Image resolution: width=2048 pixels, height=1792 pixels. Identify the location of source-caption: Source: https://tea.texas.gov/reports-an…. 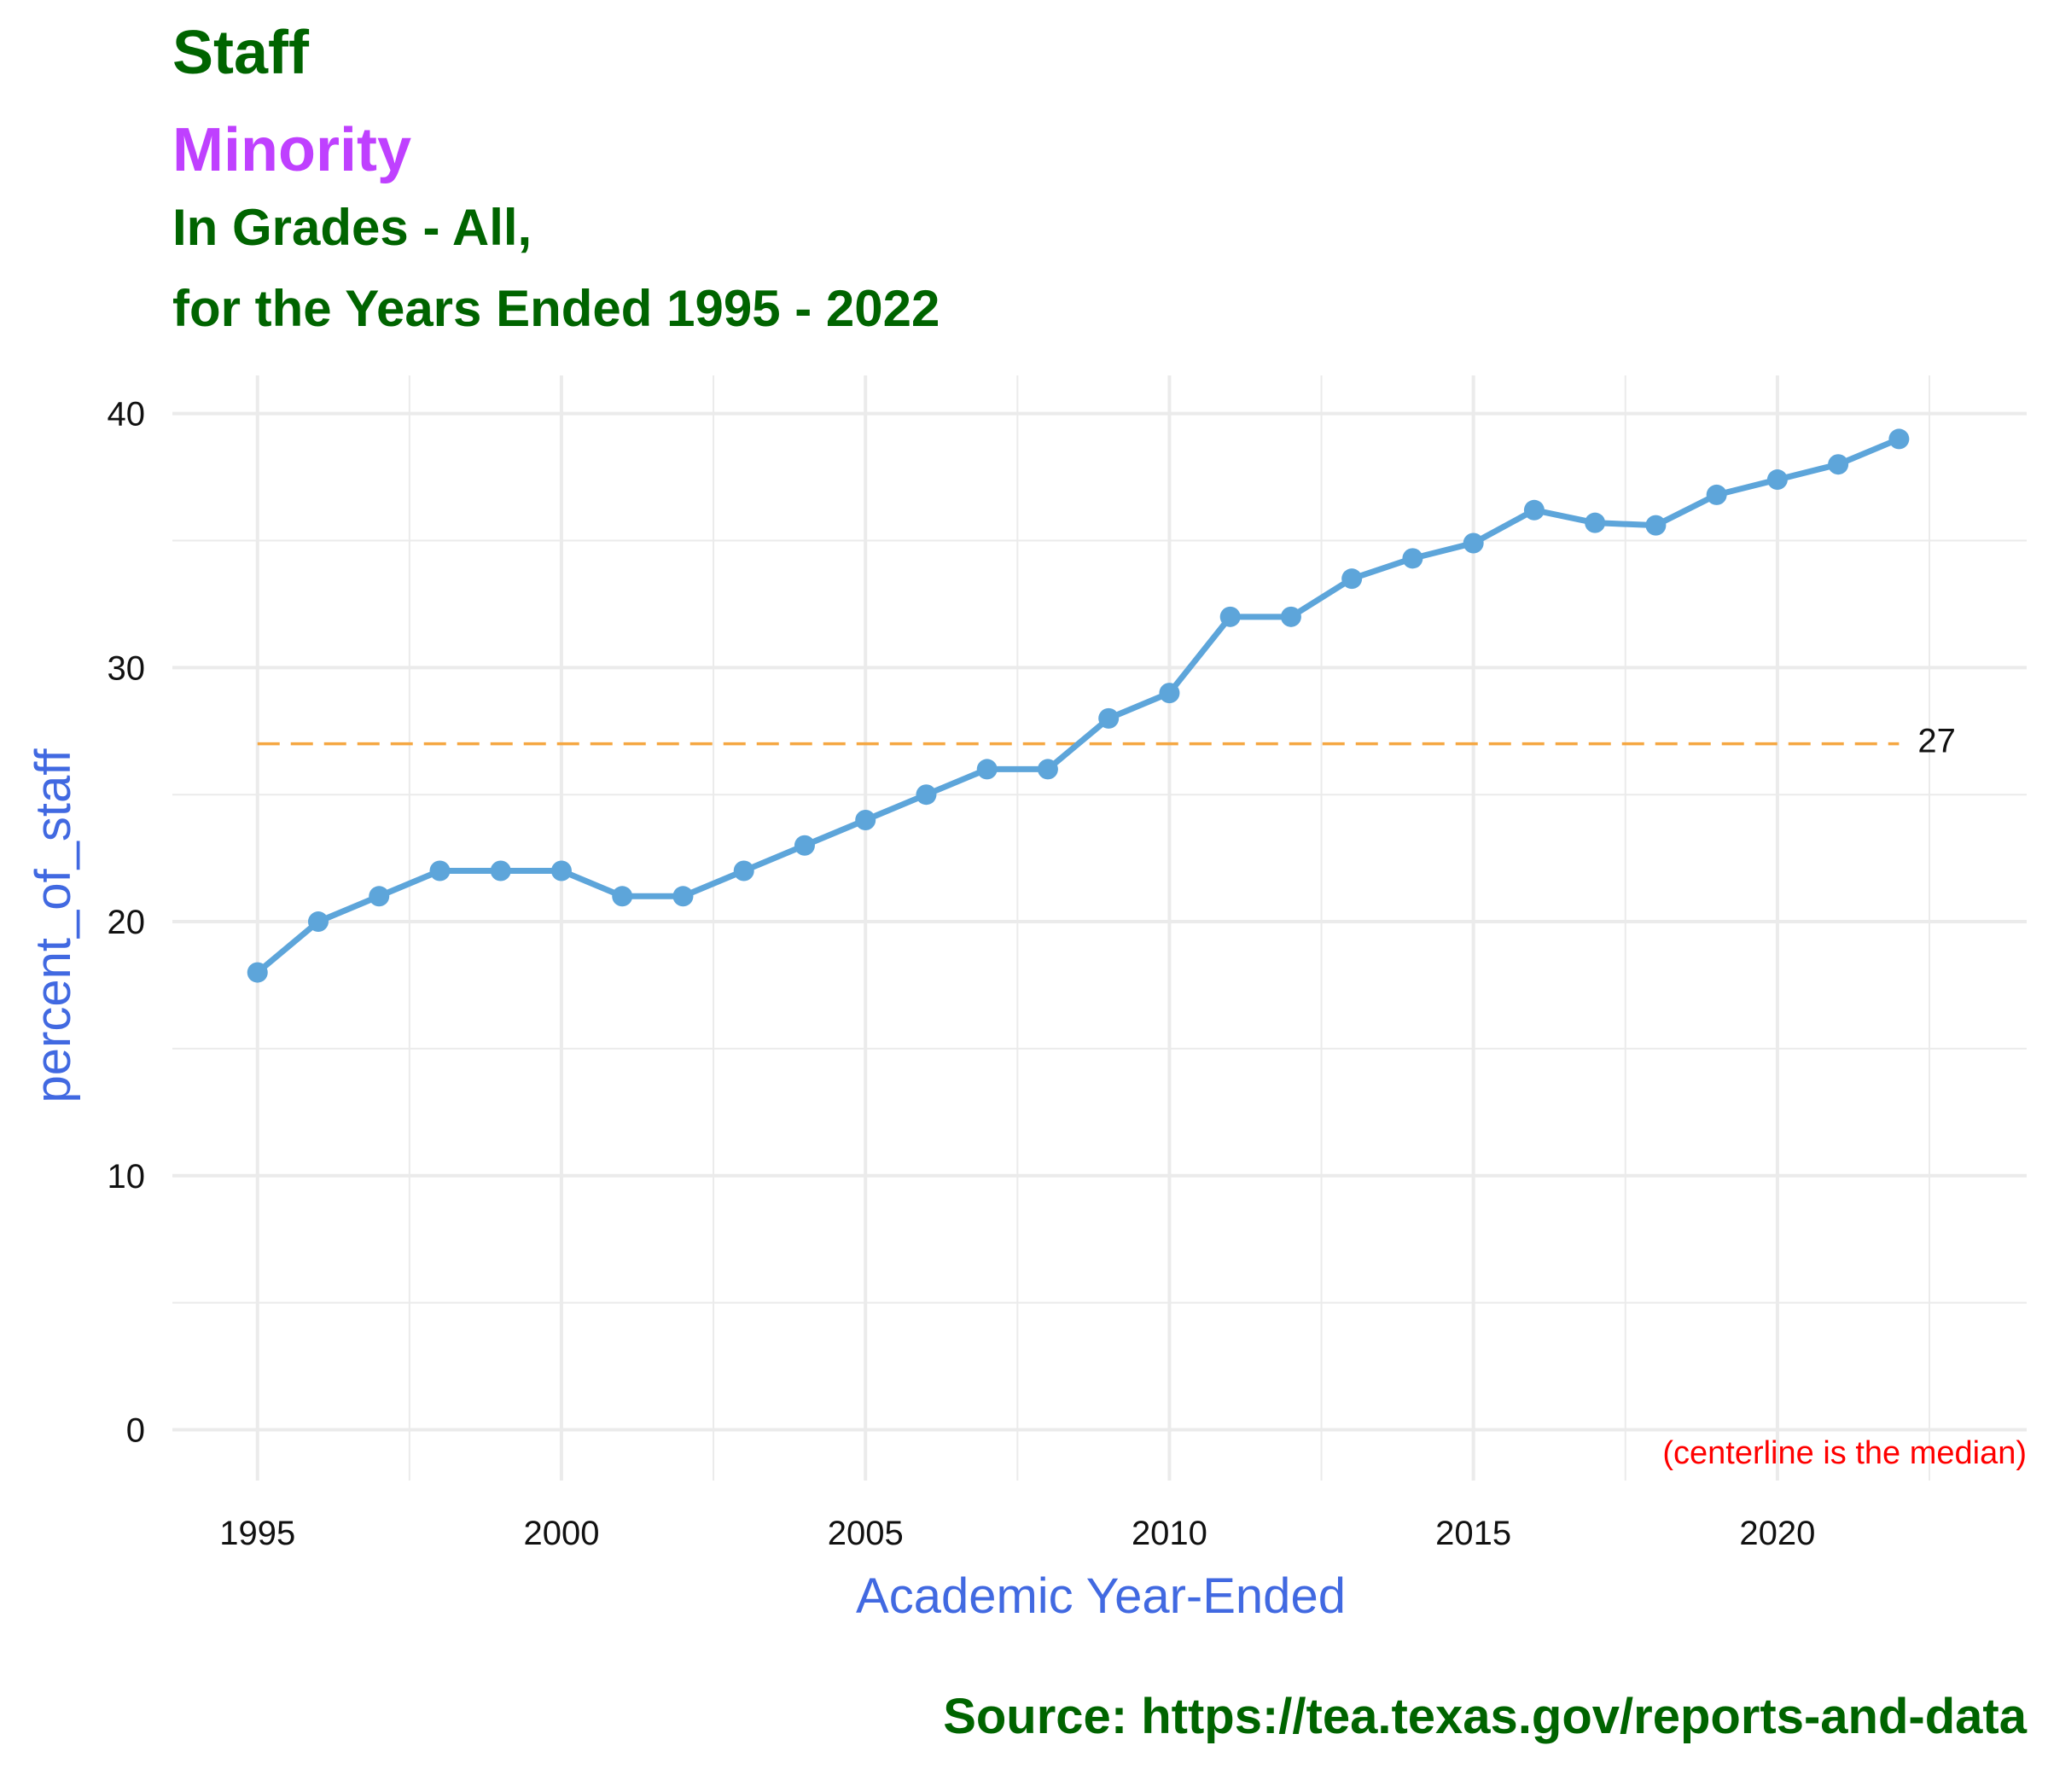
(1485, 1716).